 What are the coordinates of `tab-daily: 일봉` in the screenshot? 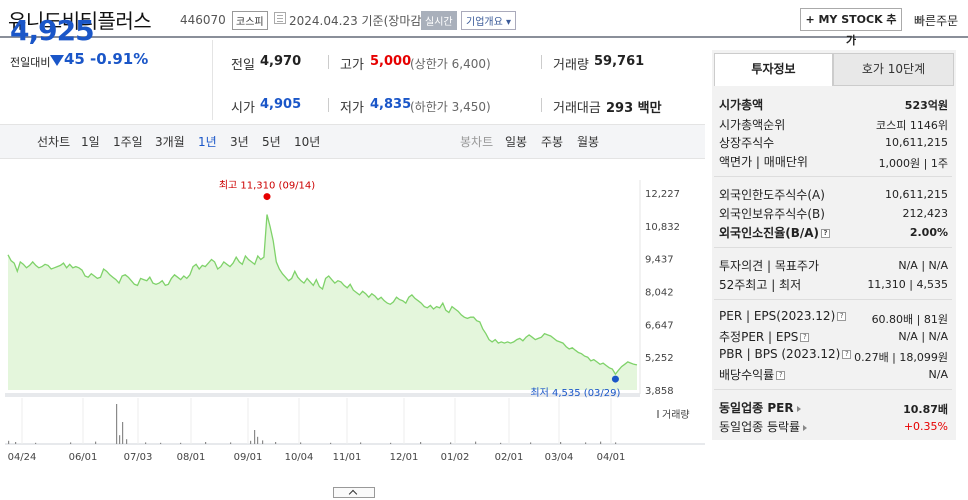 It's located at (516, 142).